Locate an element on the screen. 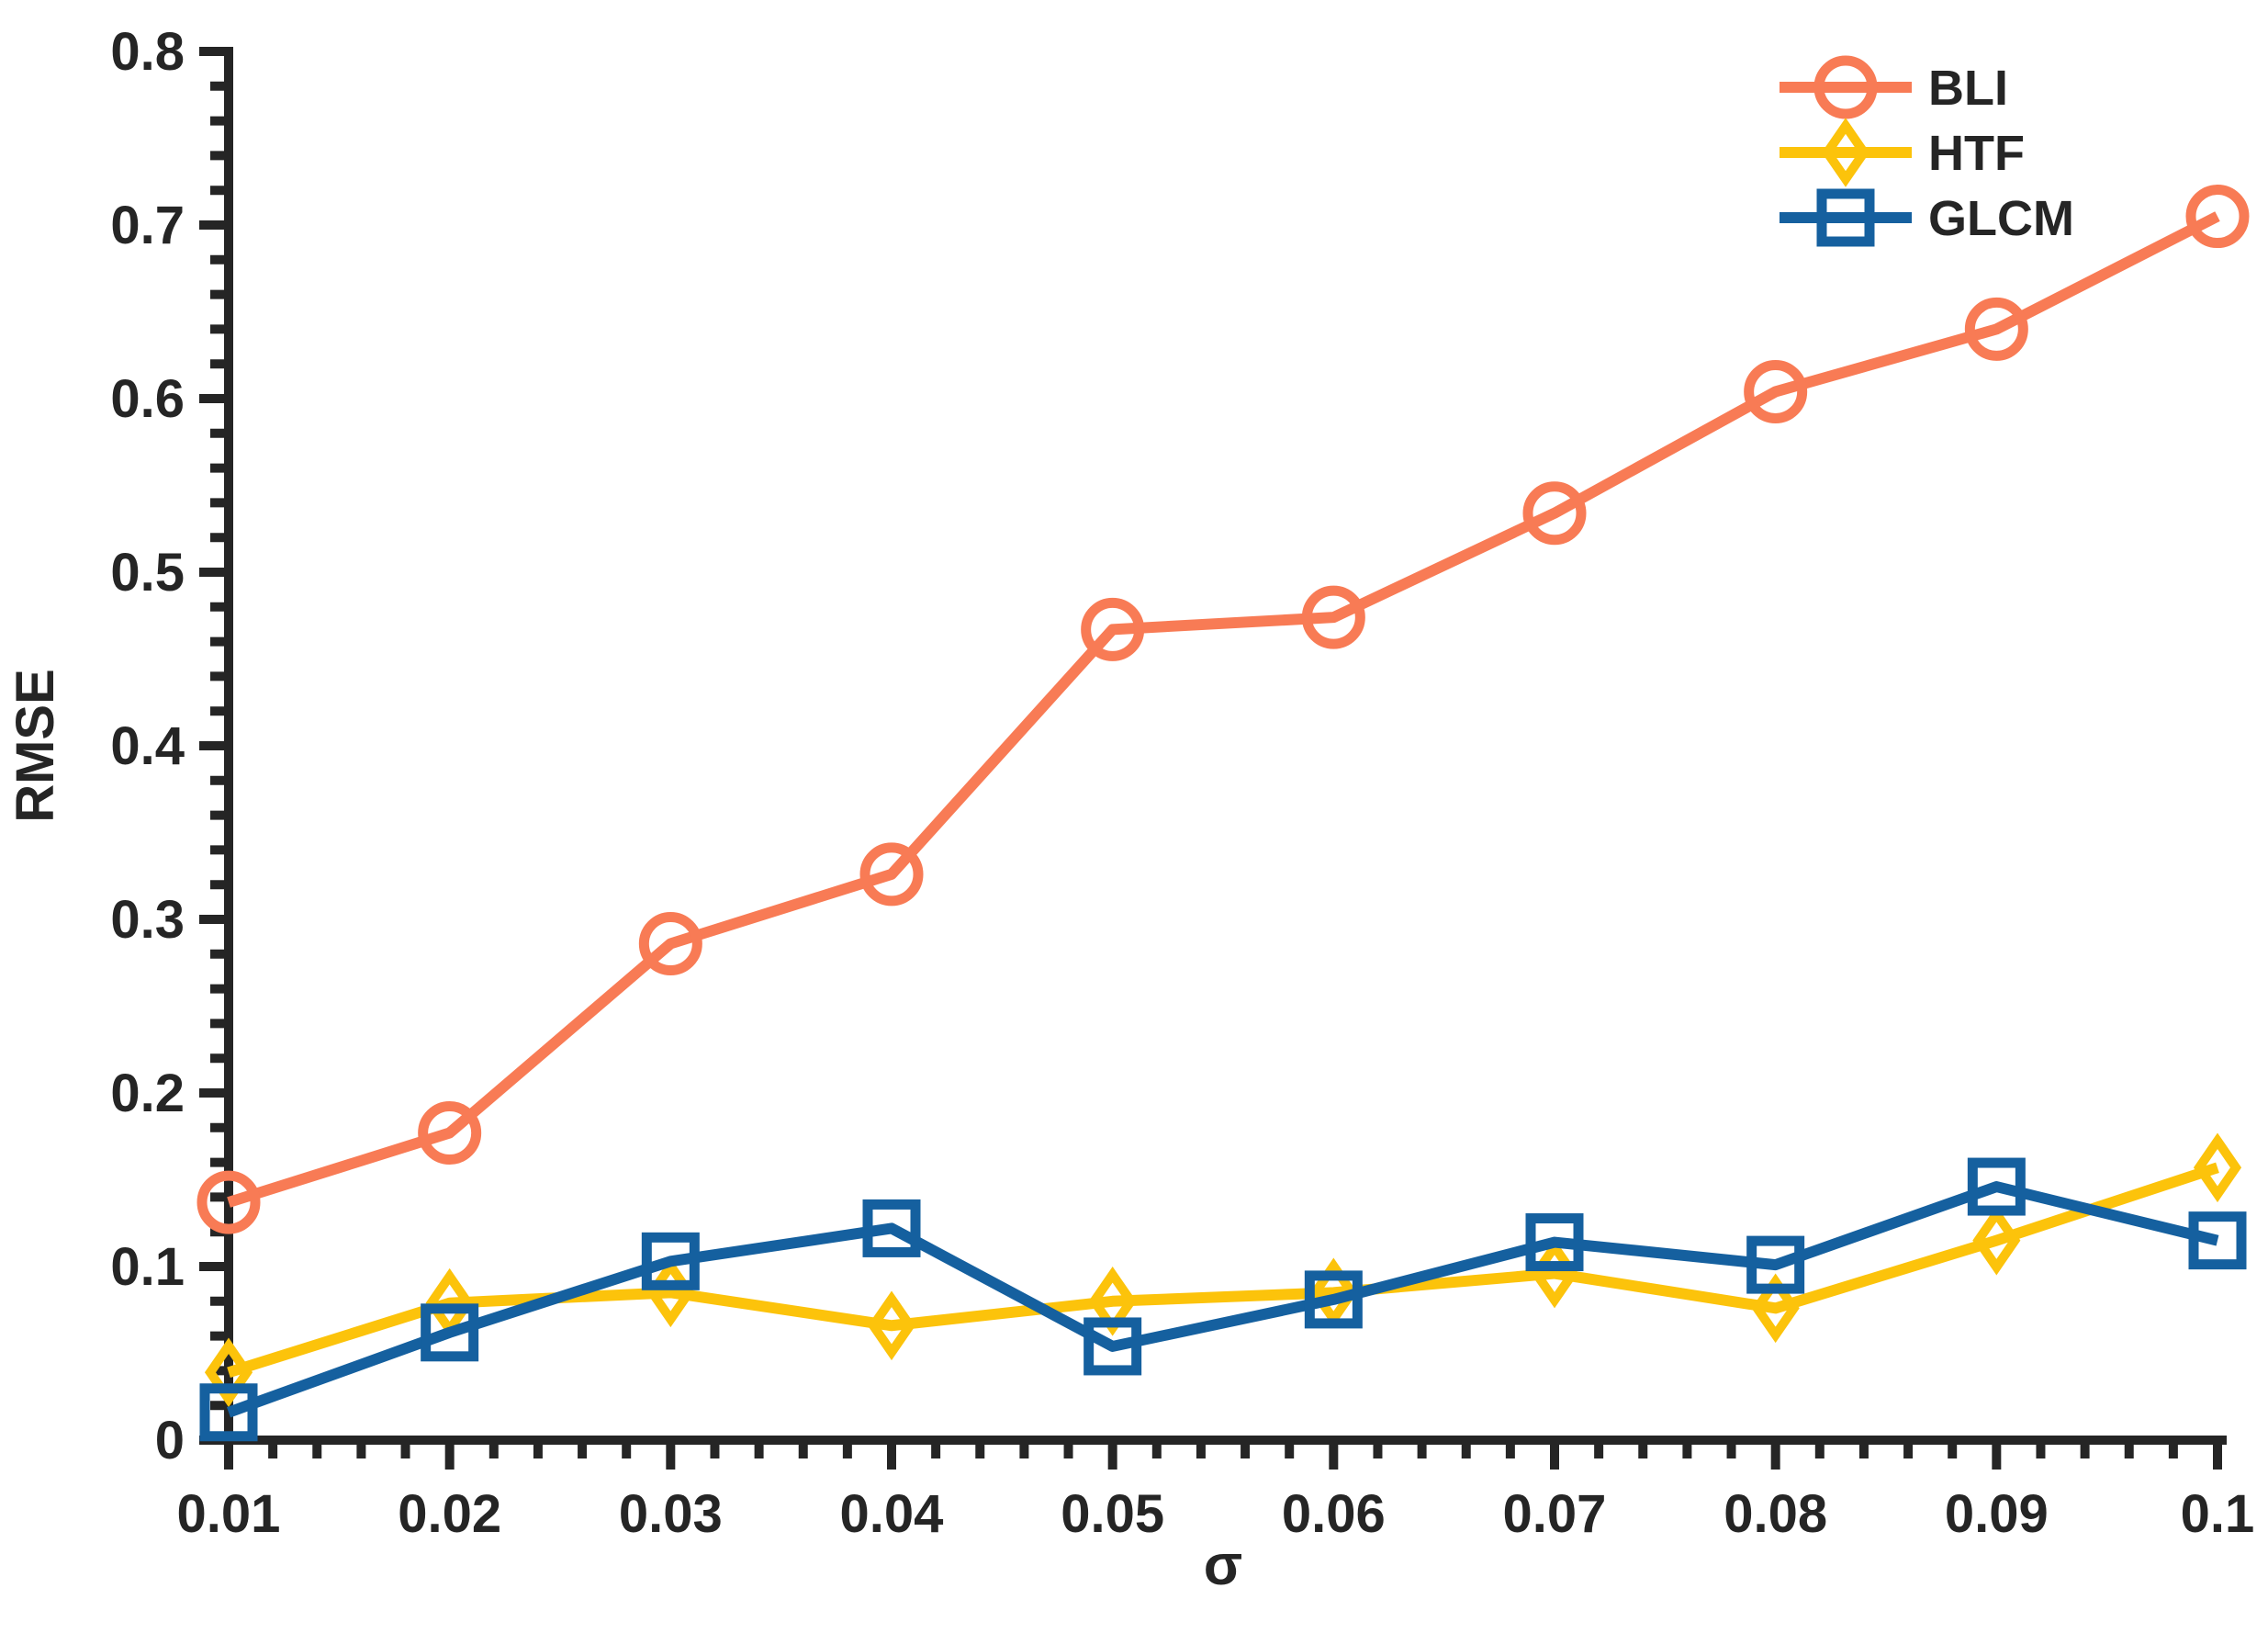 This screenshot has width=2268, height=1633. x-tick-label: 0.09 is located at coordinates (1997, 1514).